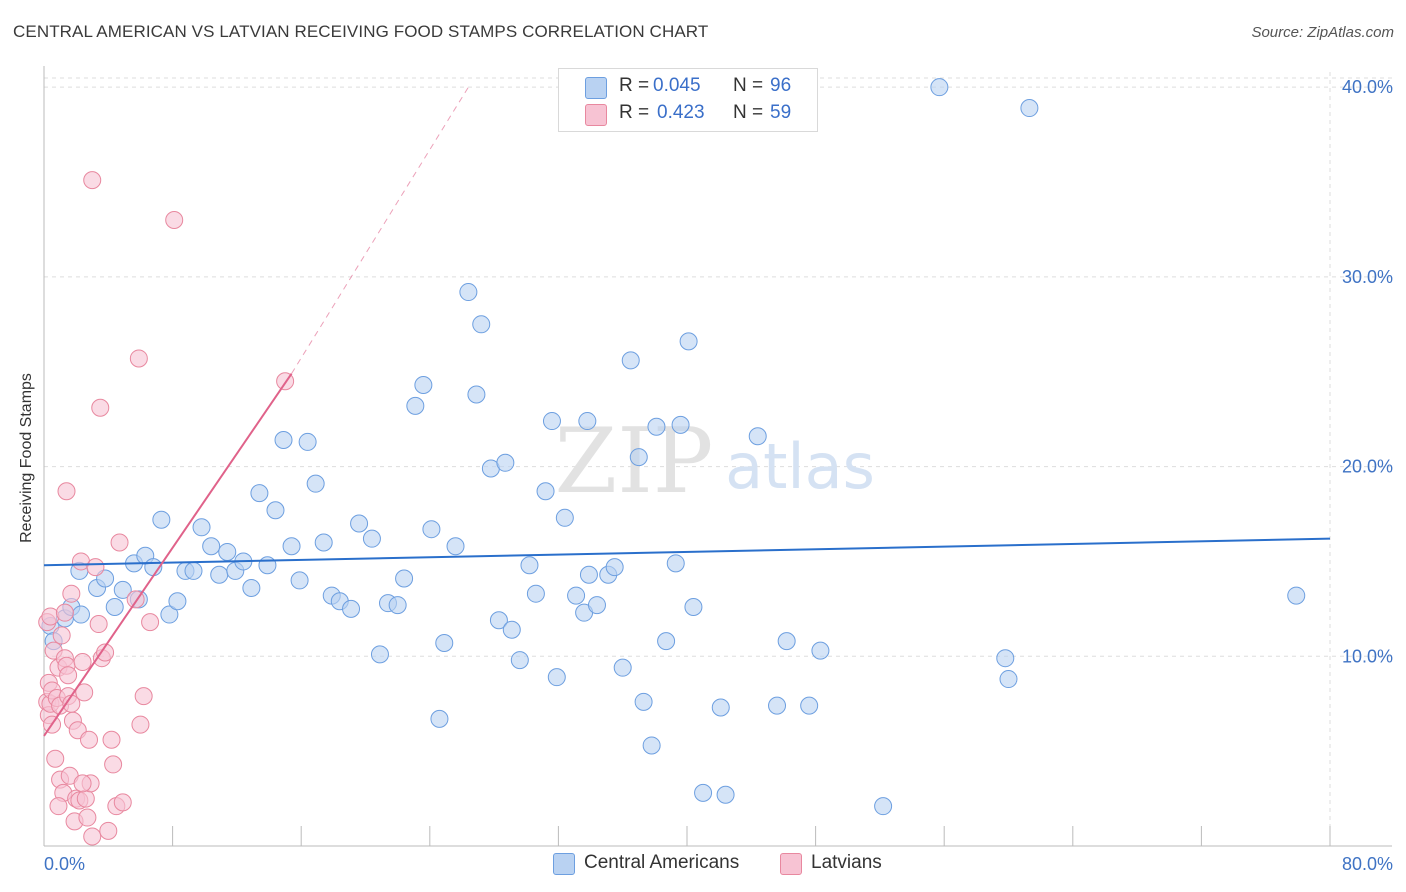 Image resolution: width=1406 pixels, height=892 pixels. I want to click on bottom-legend-label: Central Americans, so click(662, 862).